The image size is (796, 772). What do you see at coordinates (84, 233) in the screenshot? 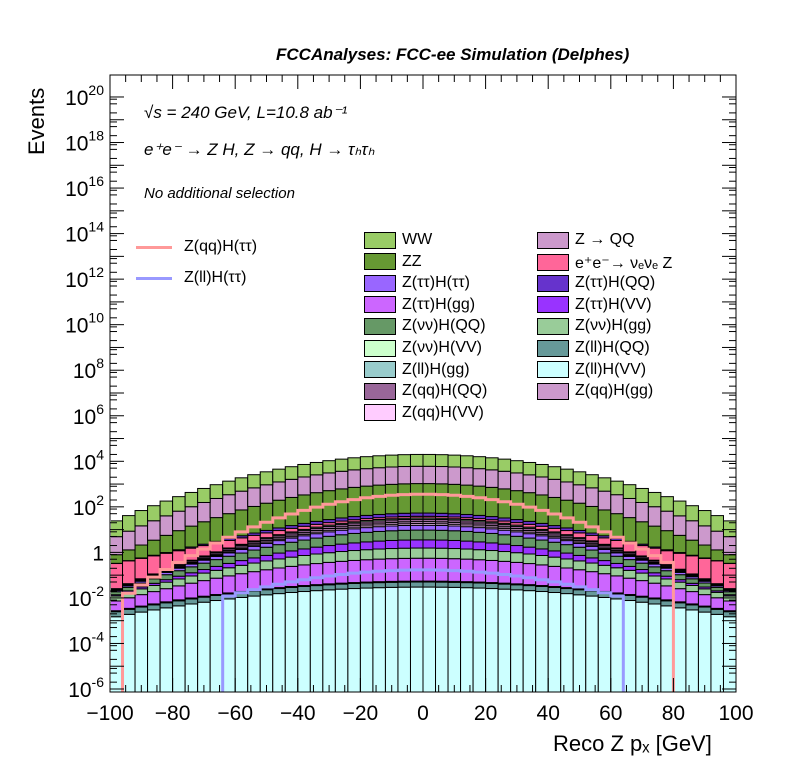
I see `y-tick-label: 1014` at bounding box center [84, 233].